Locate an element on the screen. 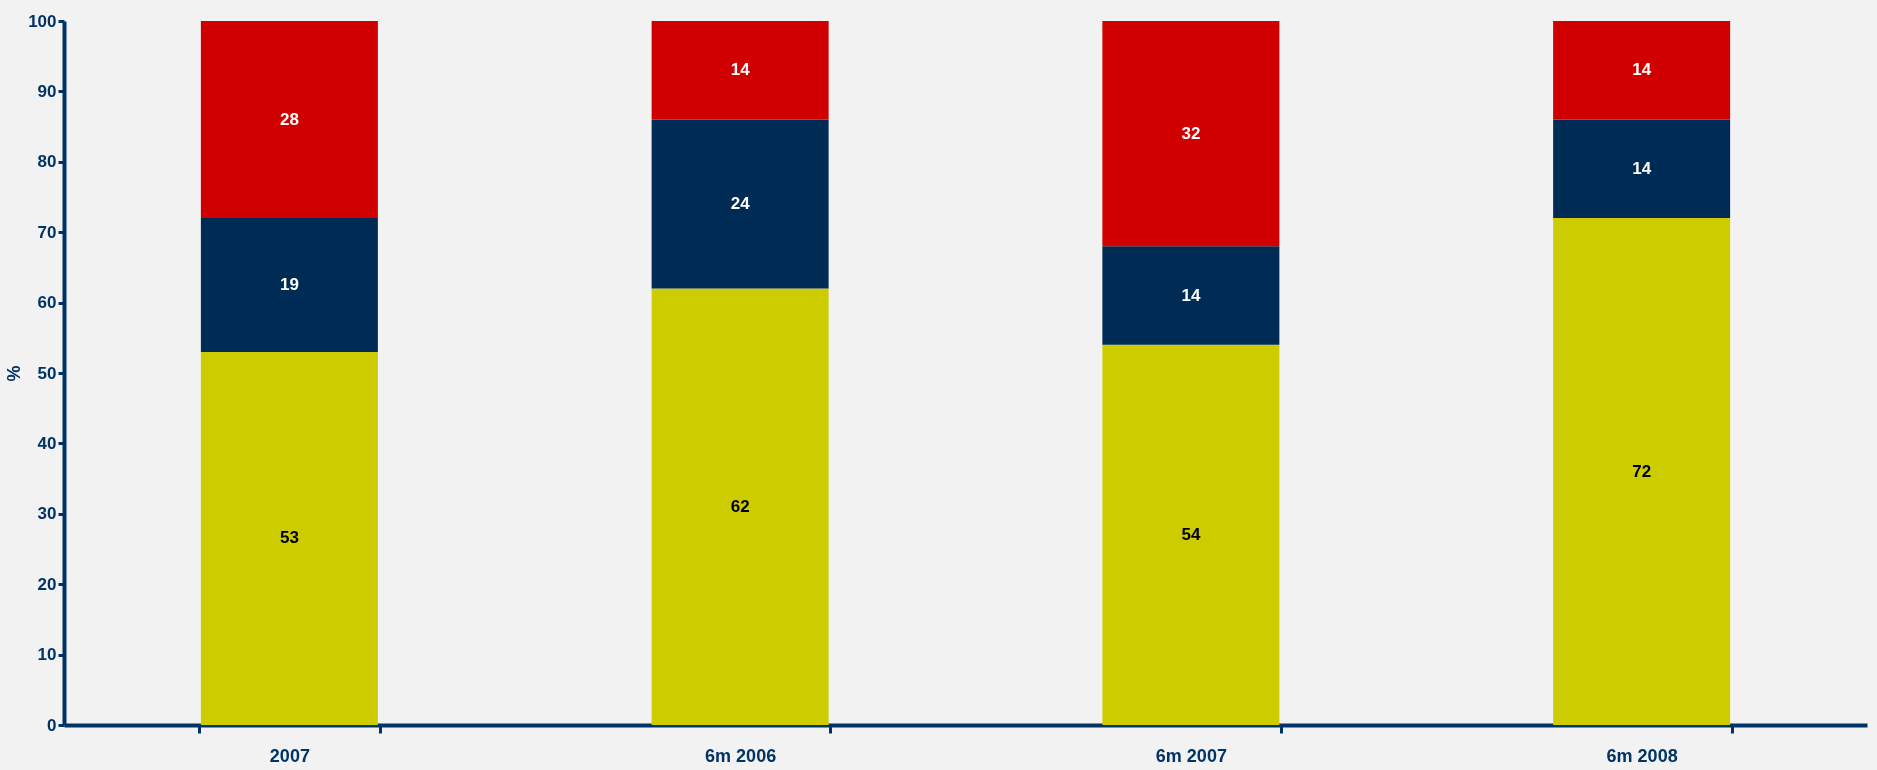  data-label: 32 is located at coordinates (1191, 133).